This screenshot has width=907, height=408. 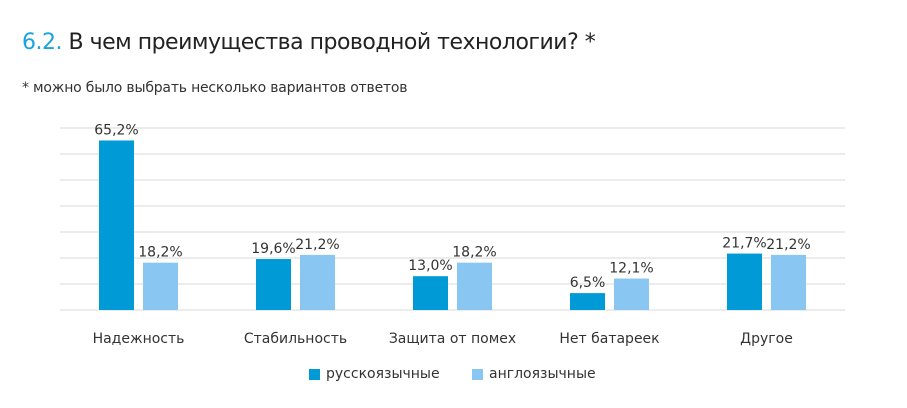 I want to click on legend-label: русскоязычные, so click(x=383, y=374).